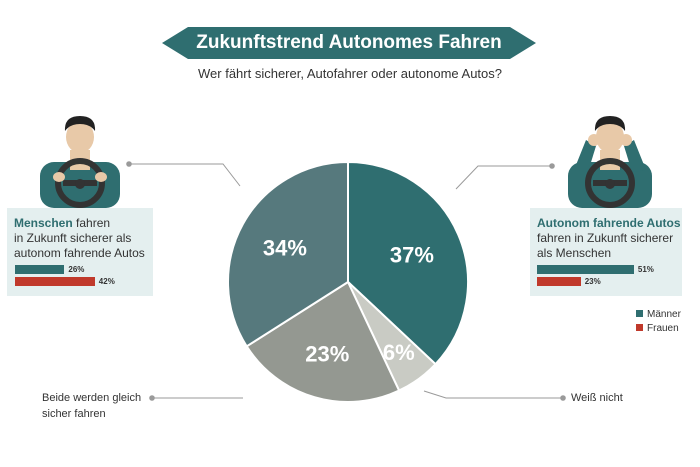 The height and width of the screenshot is (467, 700). Describe the element at coordinates (399, 352) in the screenshot. I see `pie-label-1: 6%` at that location.